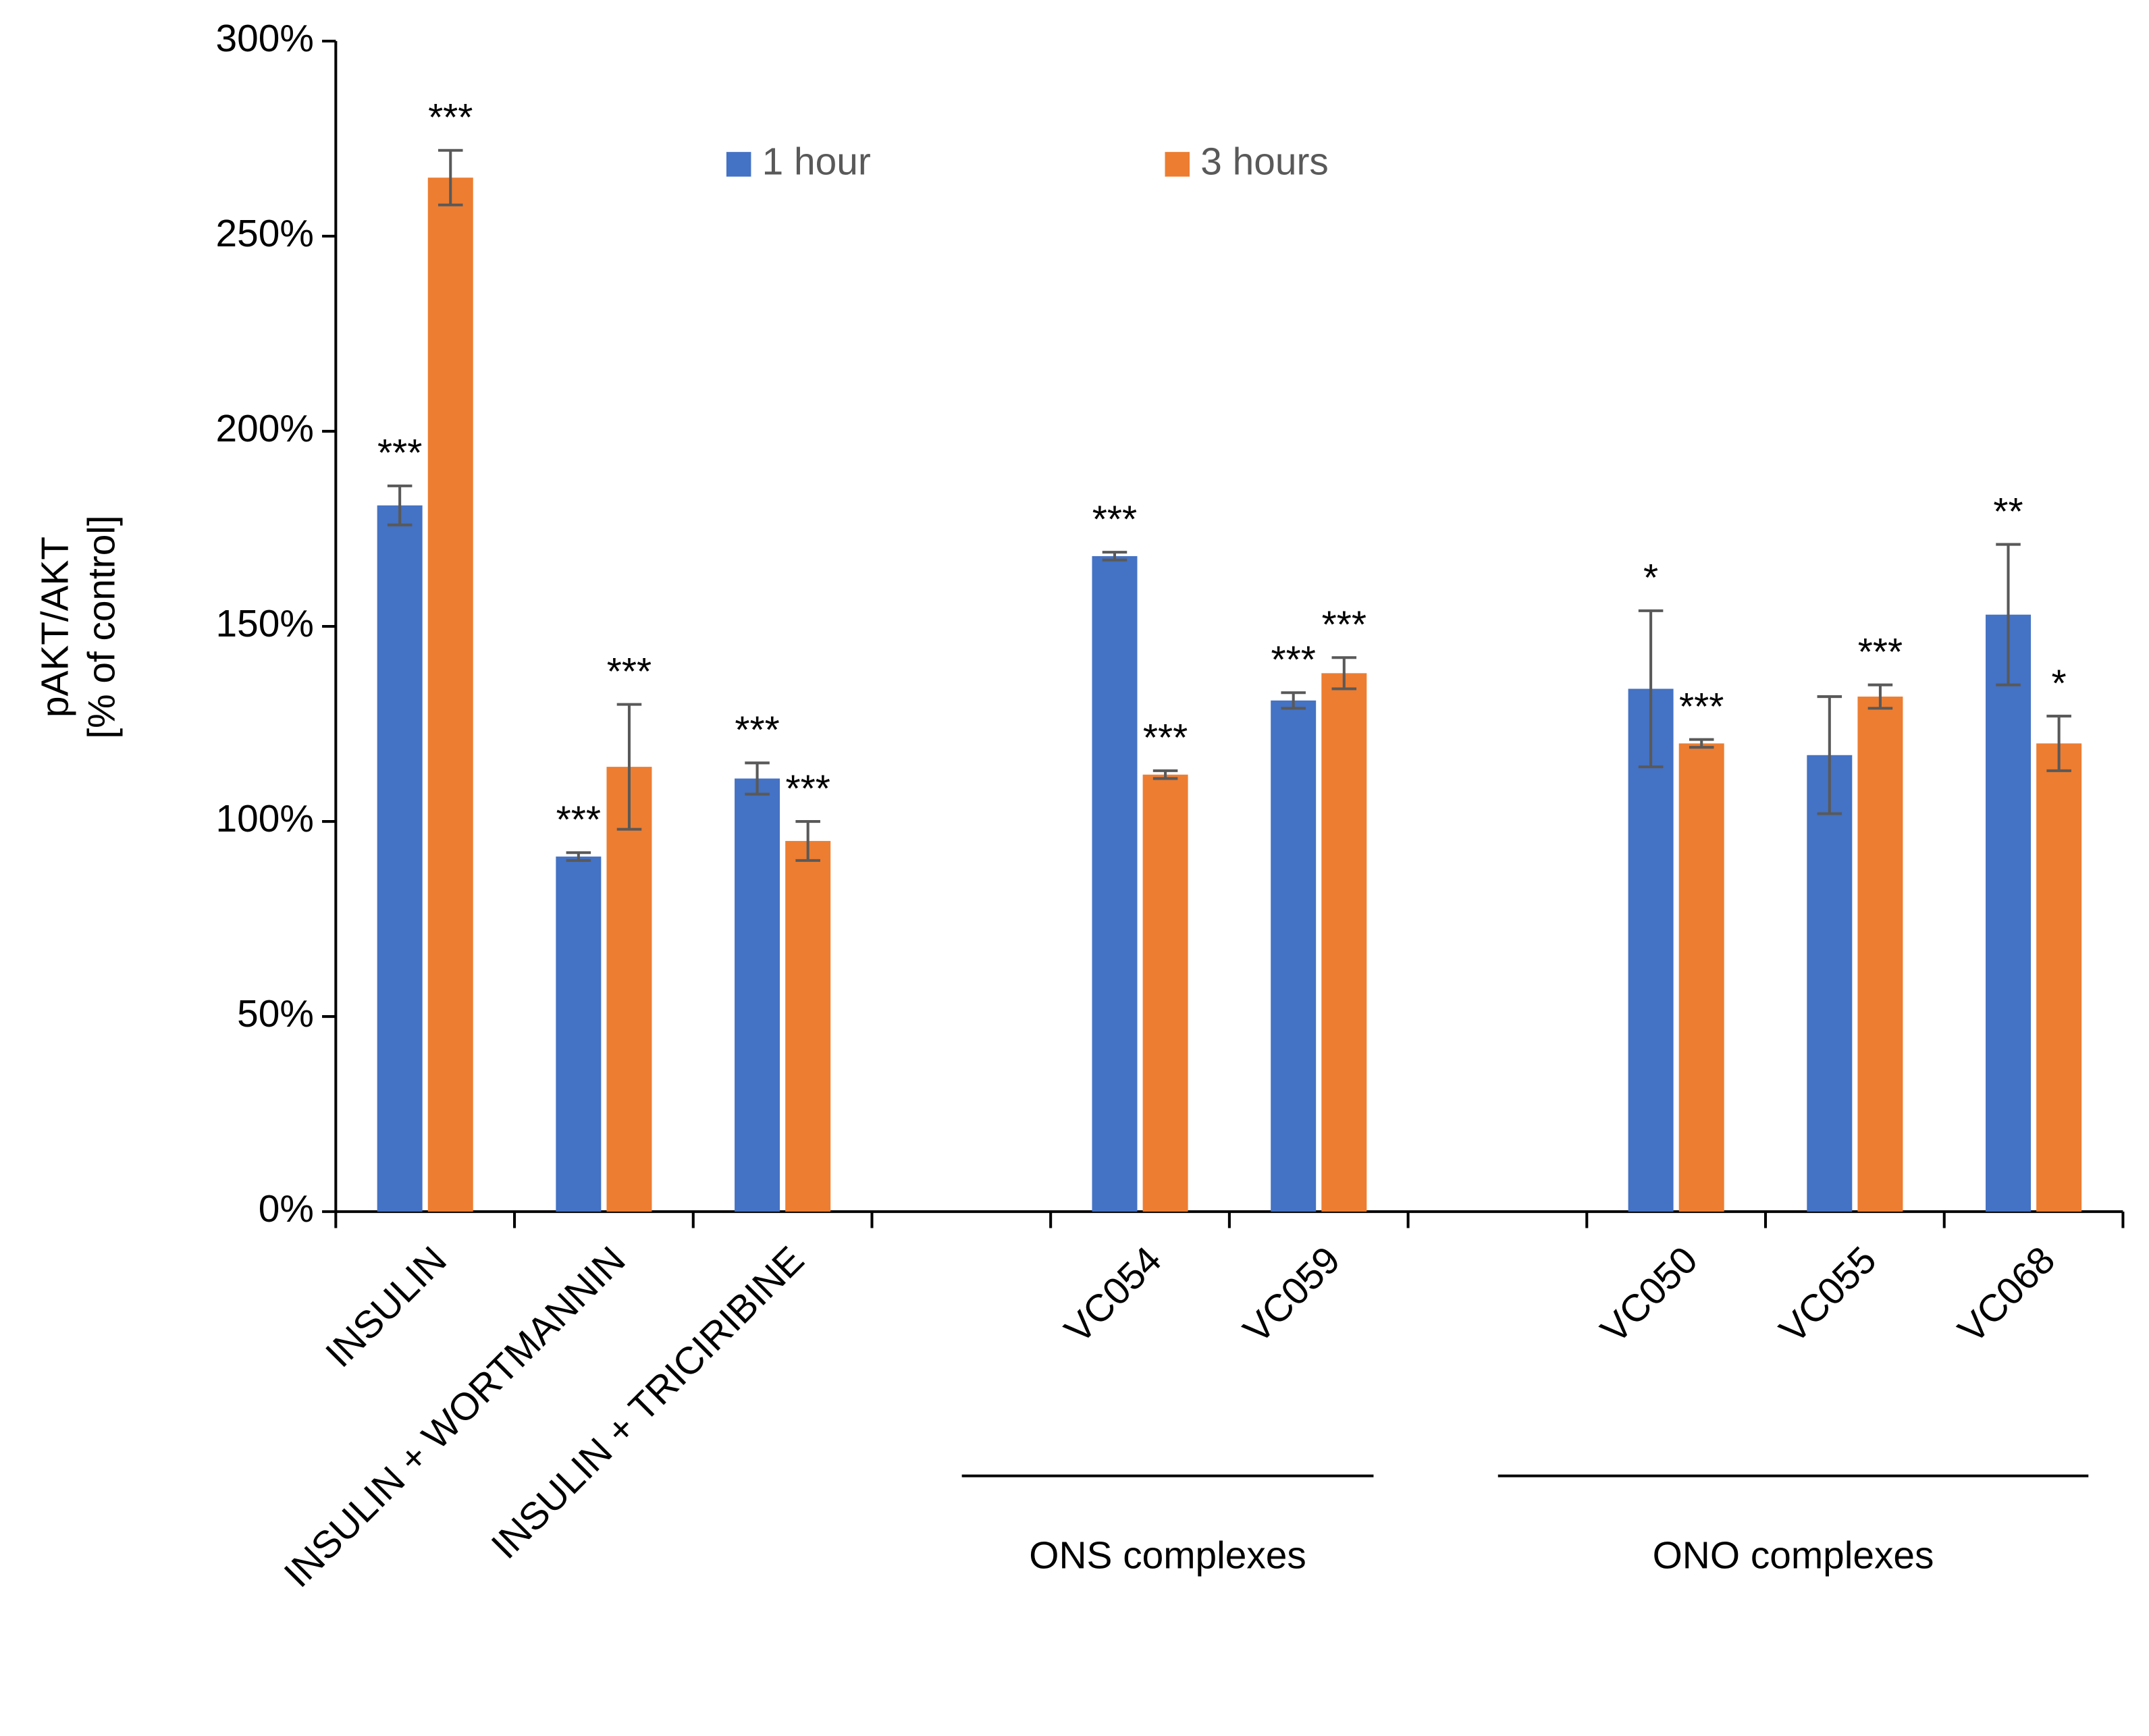  What do you see at coordinates (265, 429) in the screenshot?
I see `y-tick-label: 200%` at bounding box center [265, 429].